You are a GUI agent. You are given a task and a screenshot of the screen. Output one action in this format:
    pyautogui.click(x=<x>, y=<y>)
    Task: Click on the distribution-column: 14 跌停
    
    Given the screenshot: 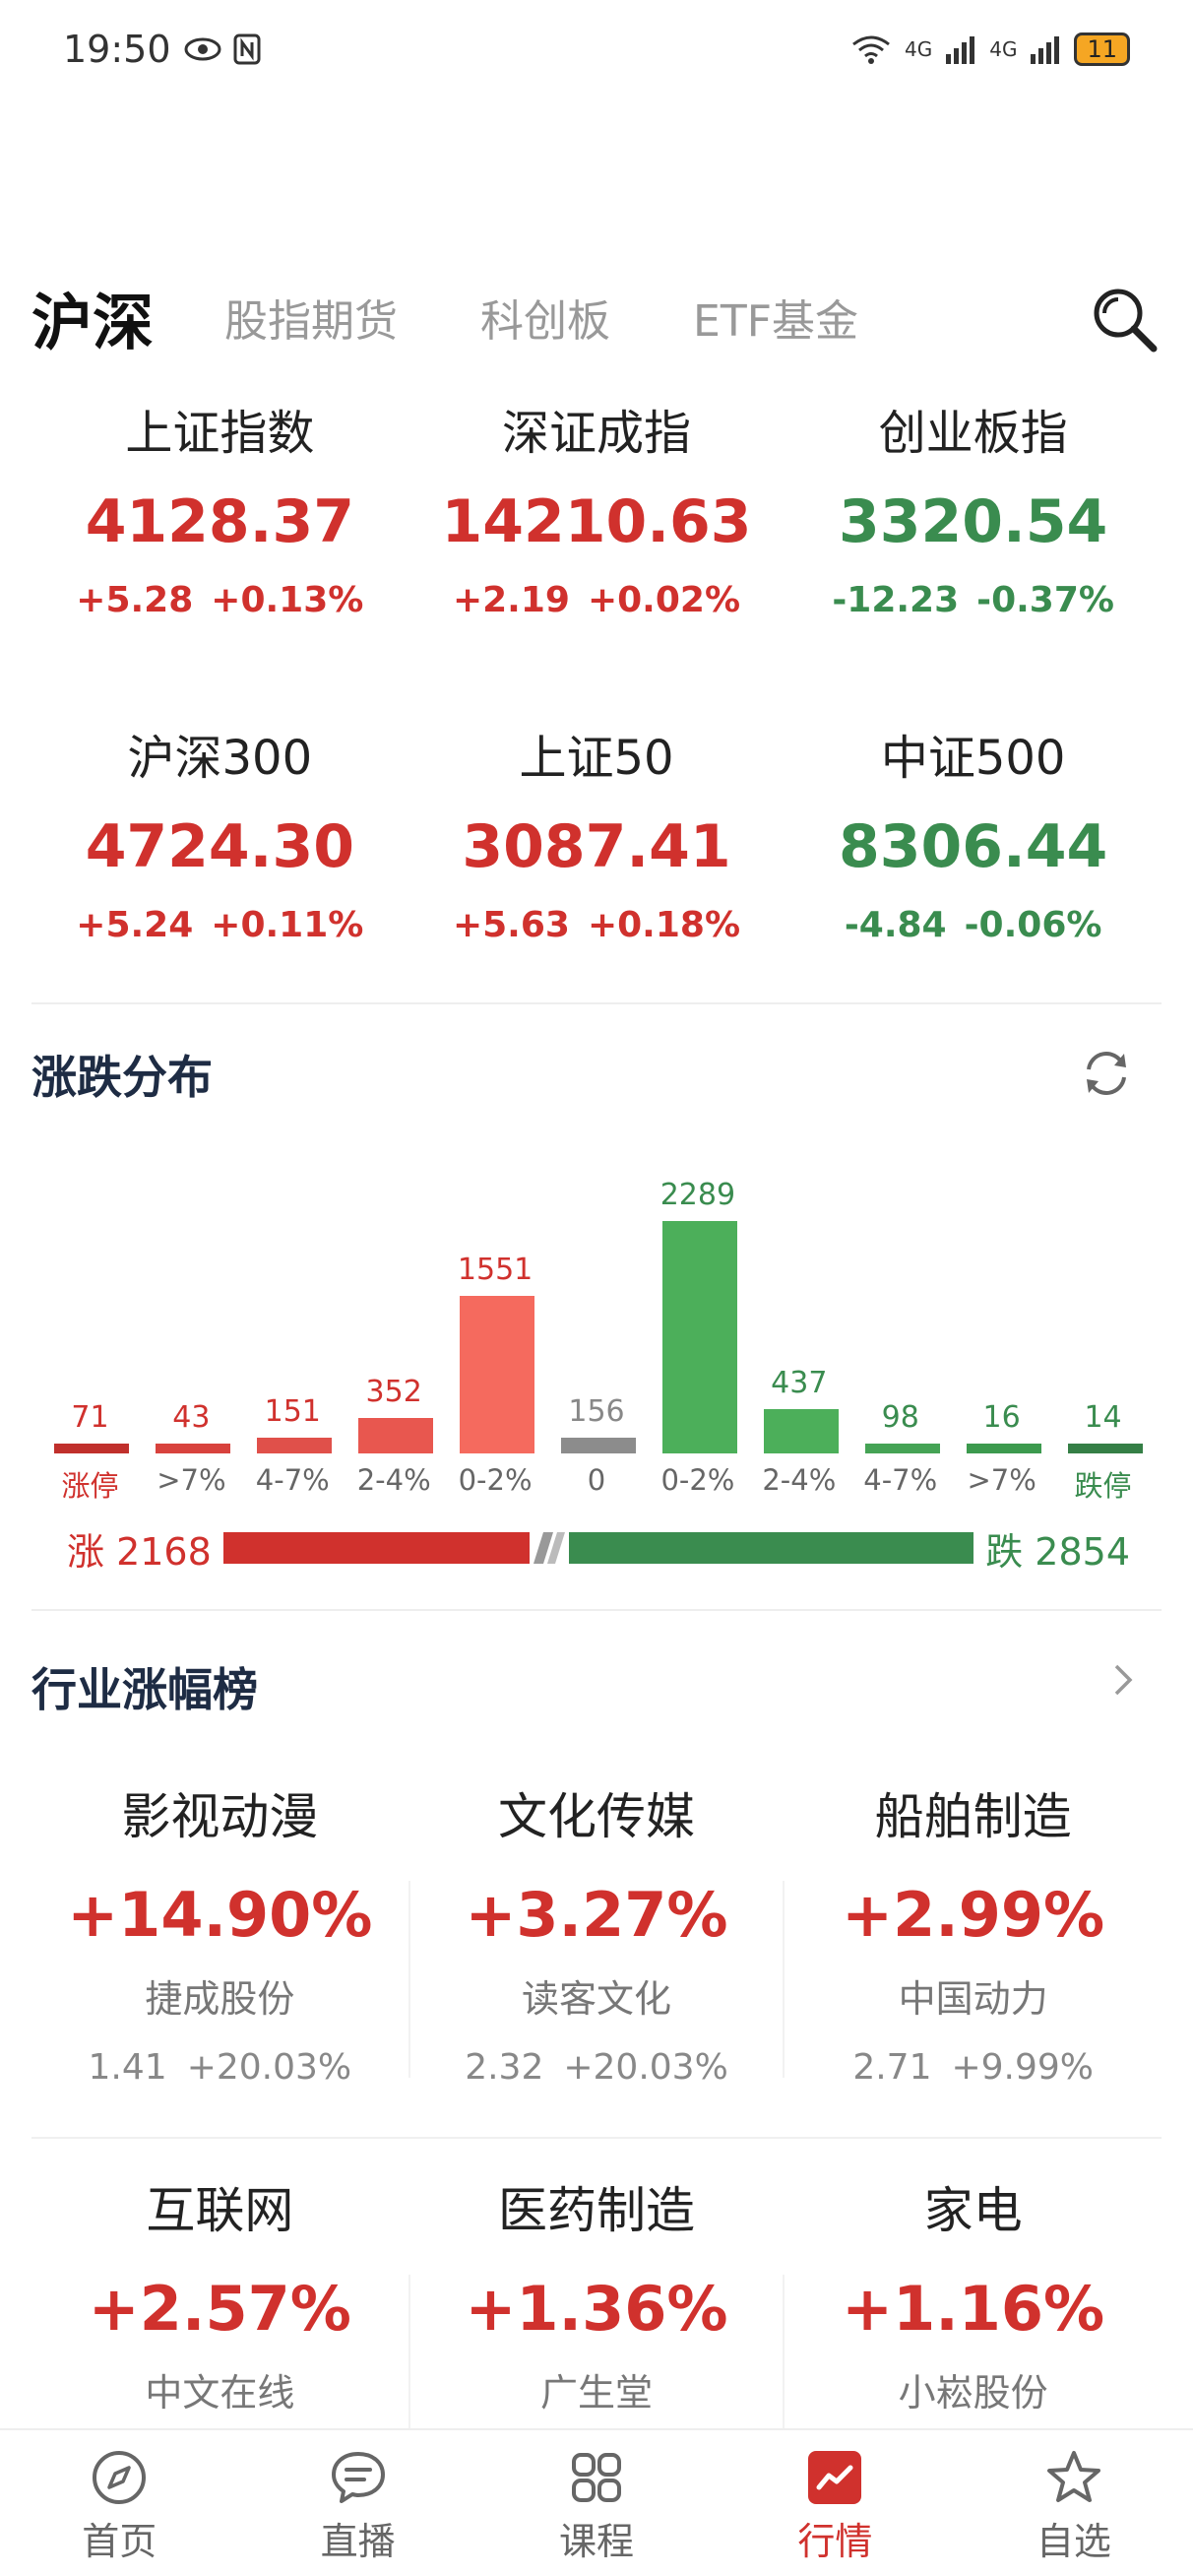 What is the action you would take?
    pyautogui.click(x=1103, y=1319)
    